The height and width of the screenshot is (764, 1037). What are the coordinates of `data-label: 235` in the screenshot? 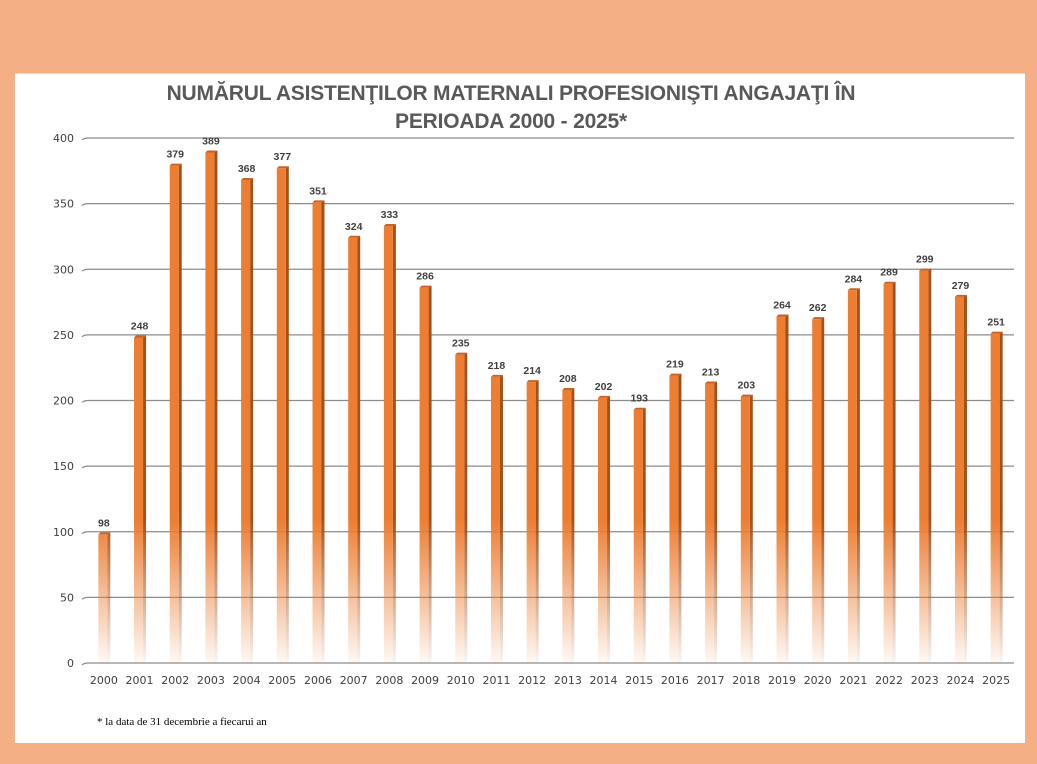 It's located at (461, 344).